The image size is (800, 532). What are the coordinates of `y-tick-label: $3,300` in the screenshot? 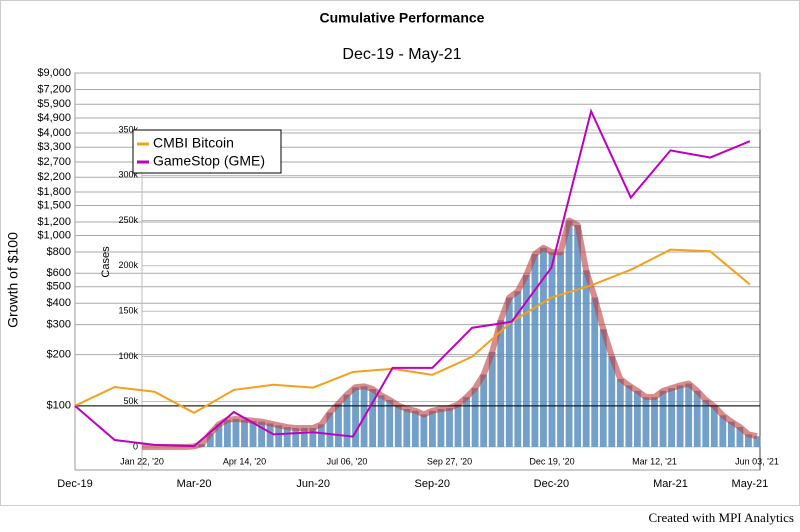 It's located at (54, 147).